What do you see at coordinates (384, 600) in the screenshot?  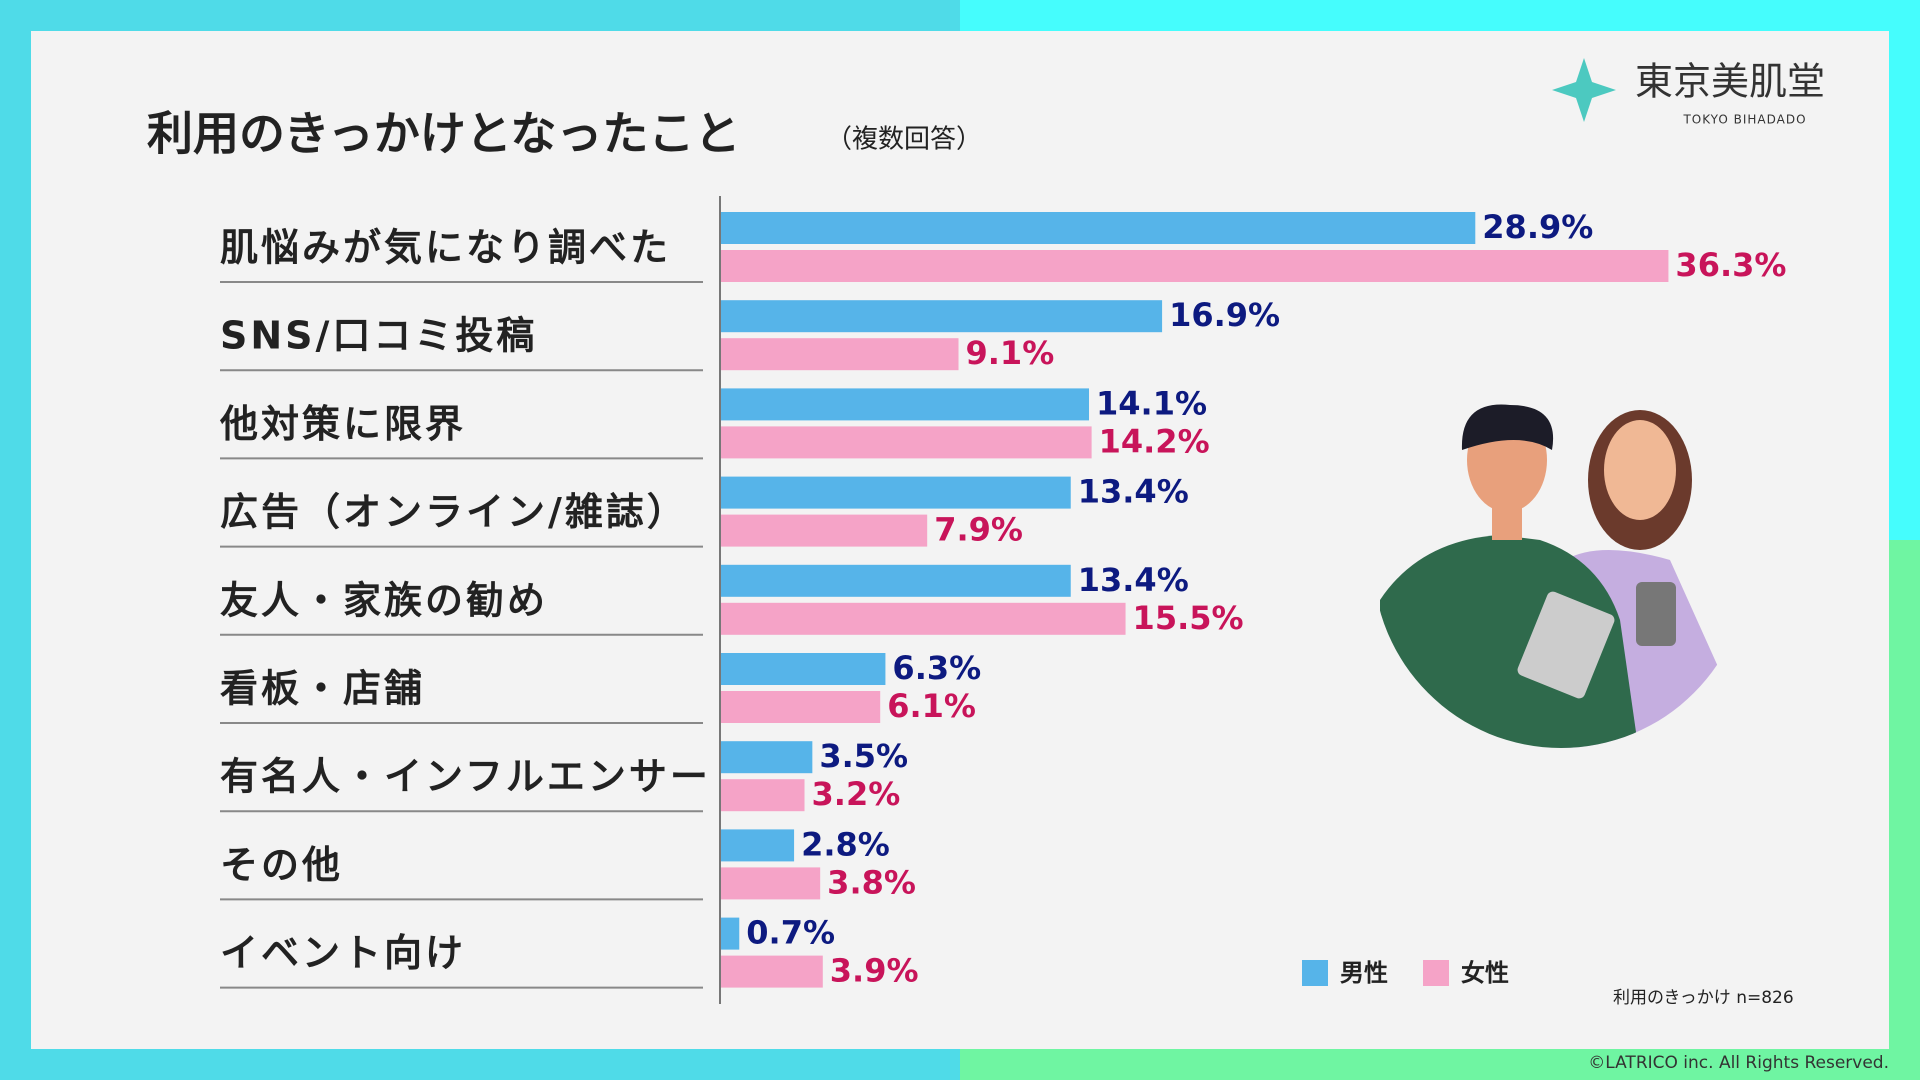 I see `category-label: 友人・家族の勧め` at bounding box center [384, 600].